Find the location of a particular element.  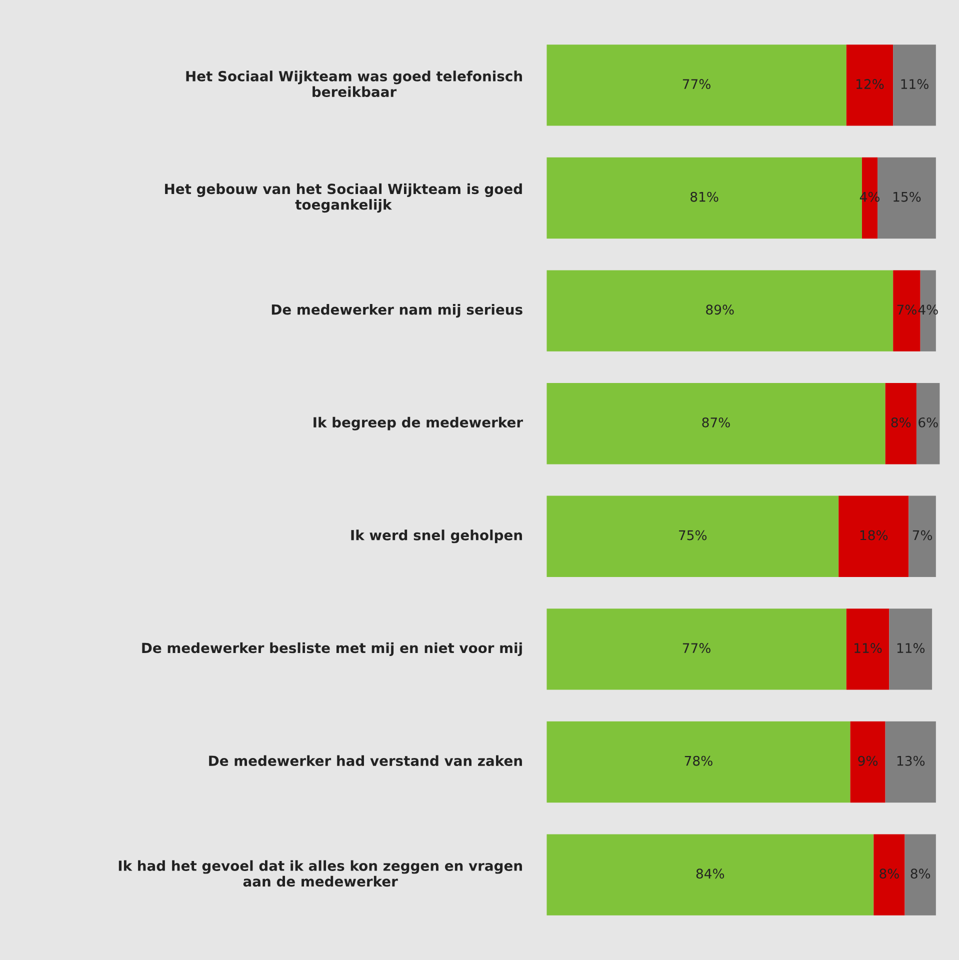

data-label: 75% is located at coordinates (693, 535).